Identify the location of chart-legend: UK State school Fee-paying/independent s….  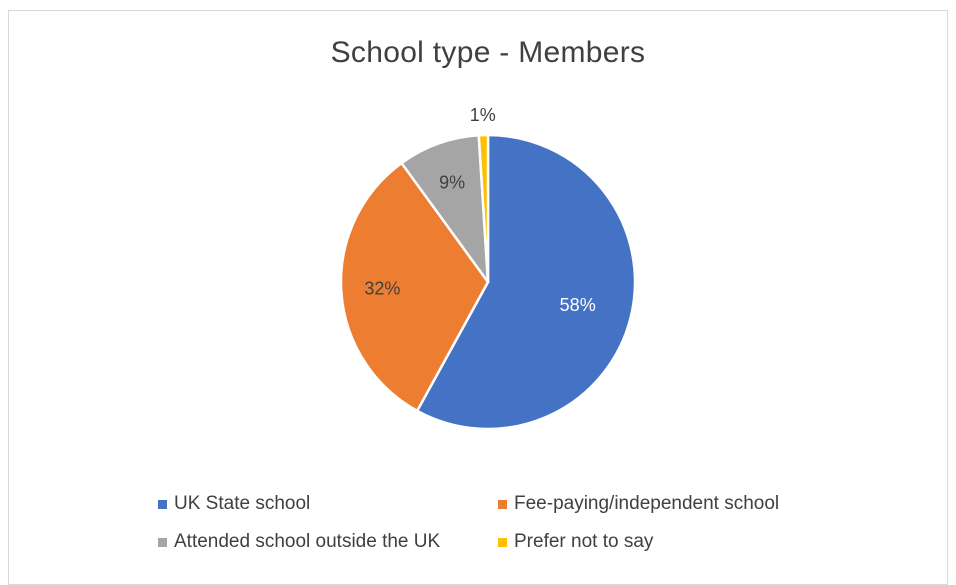
(538, 531).